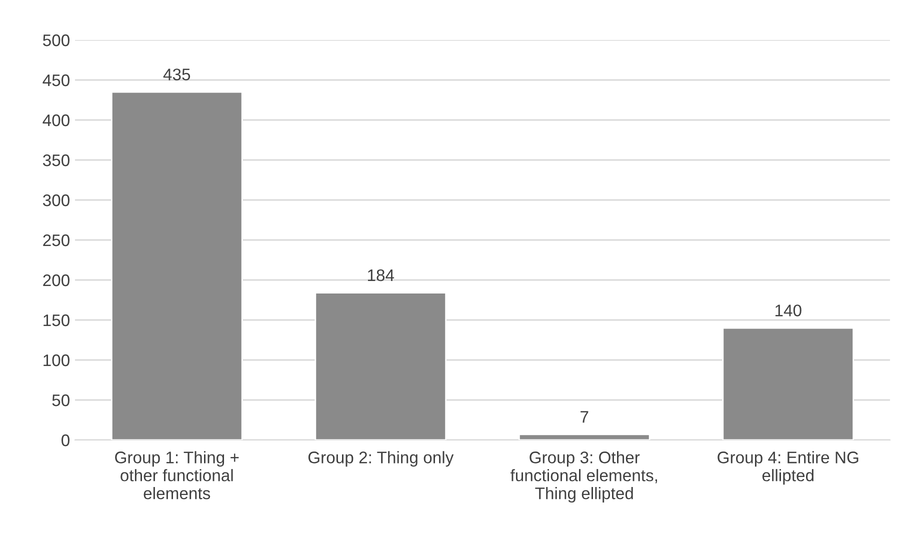 The image size is (902, 546). Describe the element at coordinates (56, 200) in the screenshot. I see `y-tick-label: 300` at that location.